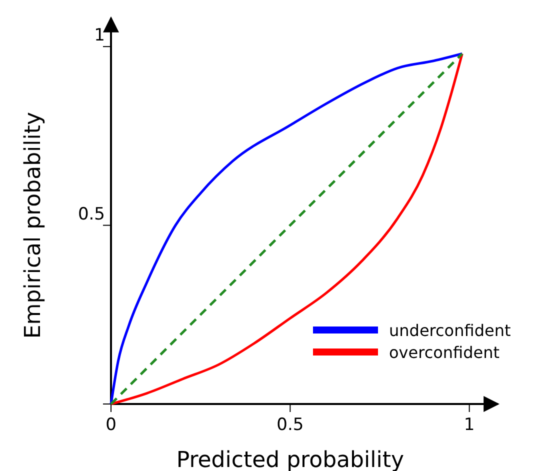 This screenshot has width=537, height=471. Describe the element at coordinates (290, 425) in the screenshot. I see `x-tick-label: 0.5` at that location.